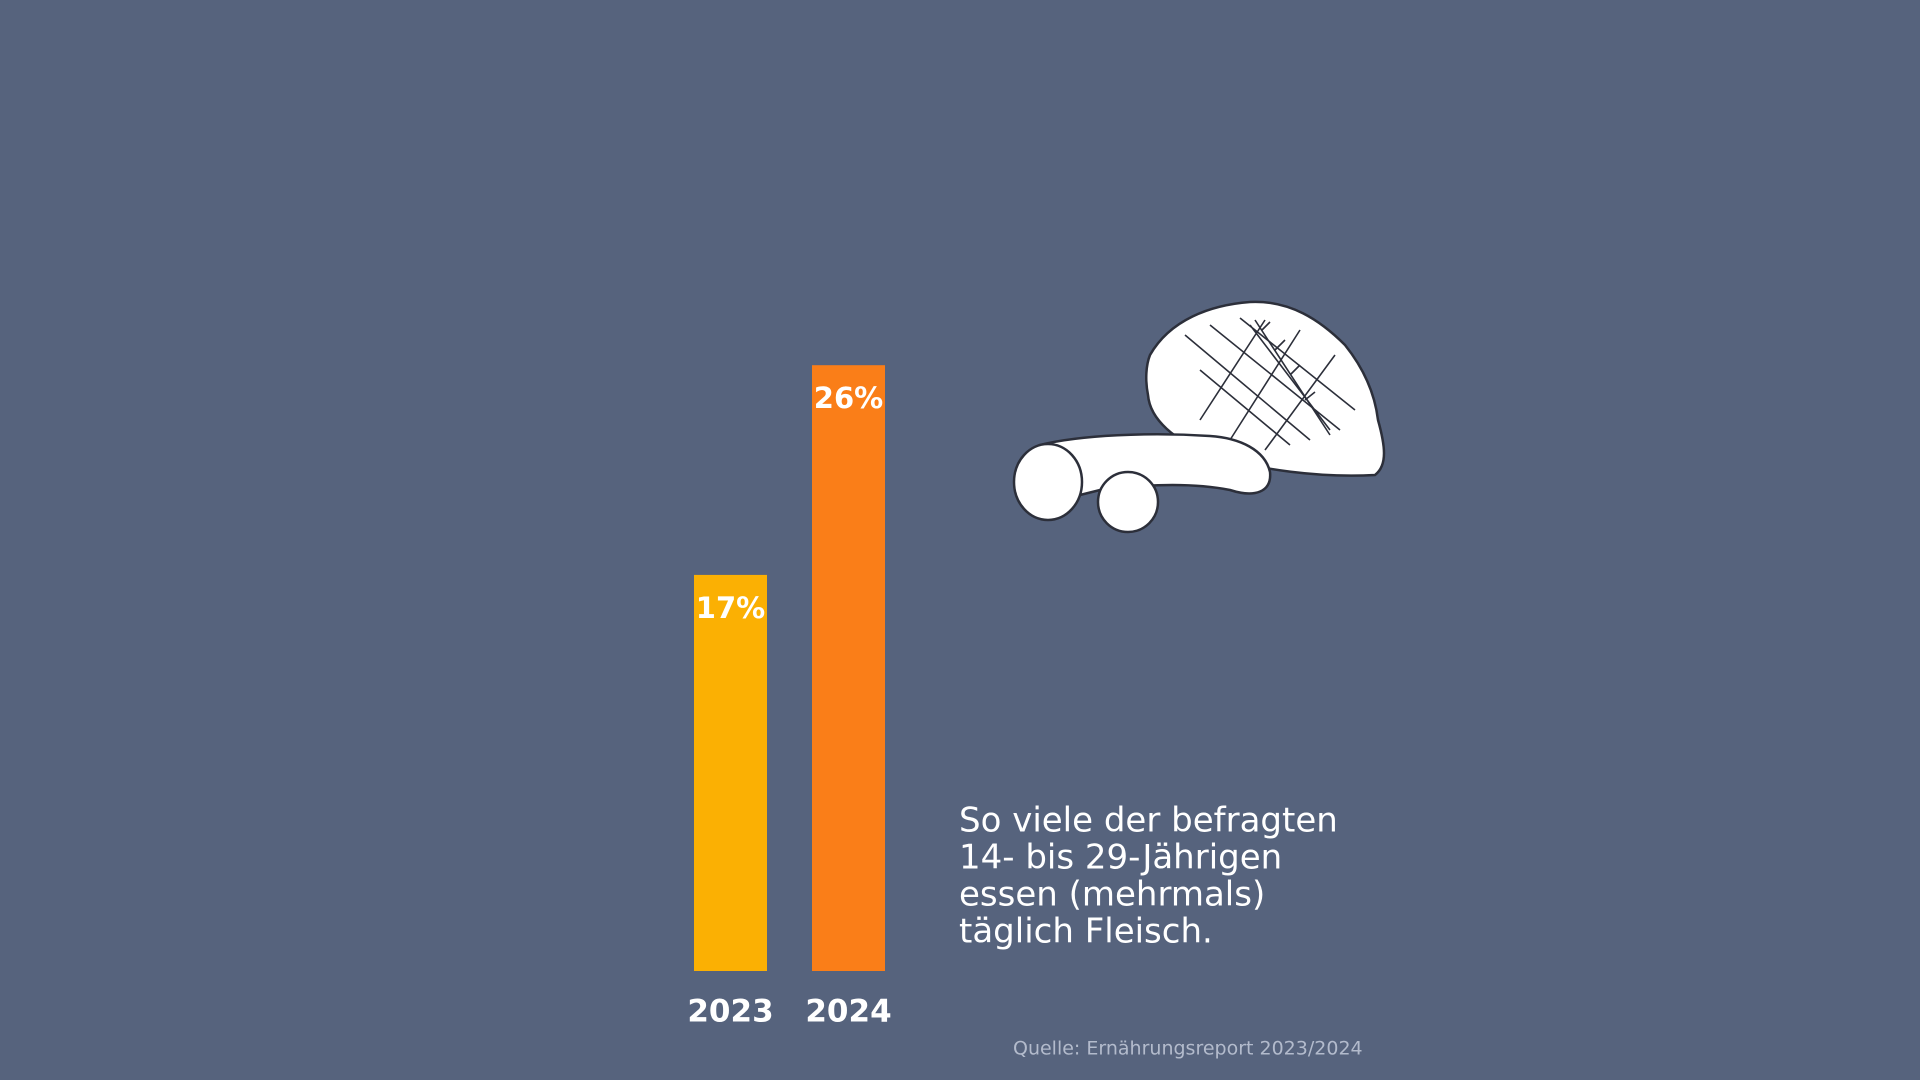 The image size is (1920, 1080). What do you see at coordinates (1048, 482) in the screenshot?
I see `sausage-end` at bounding box center [1048, 482].